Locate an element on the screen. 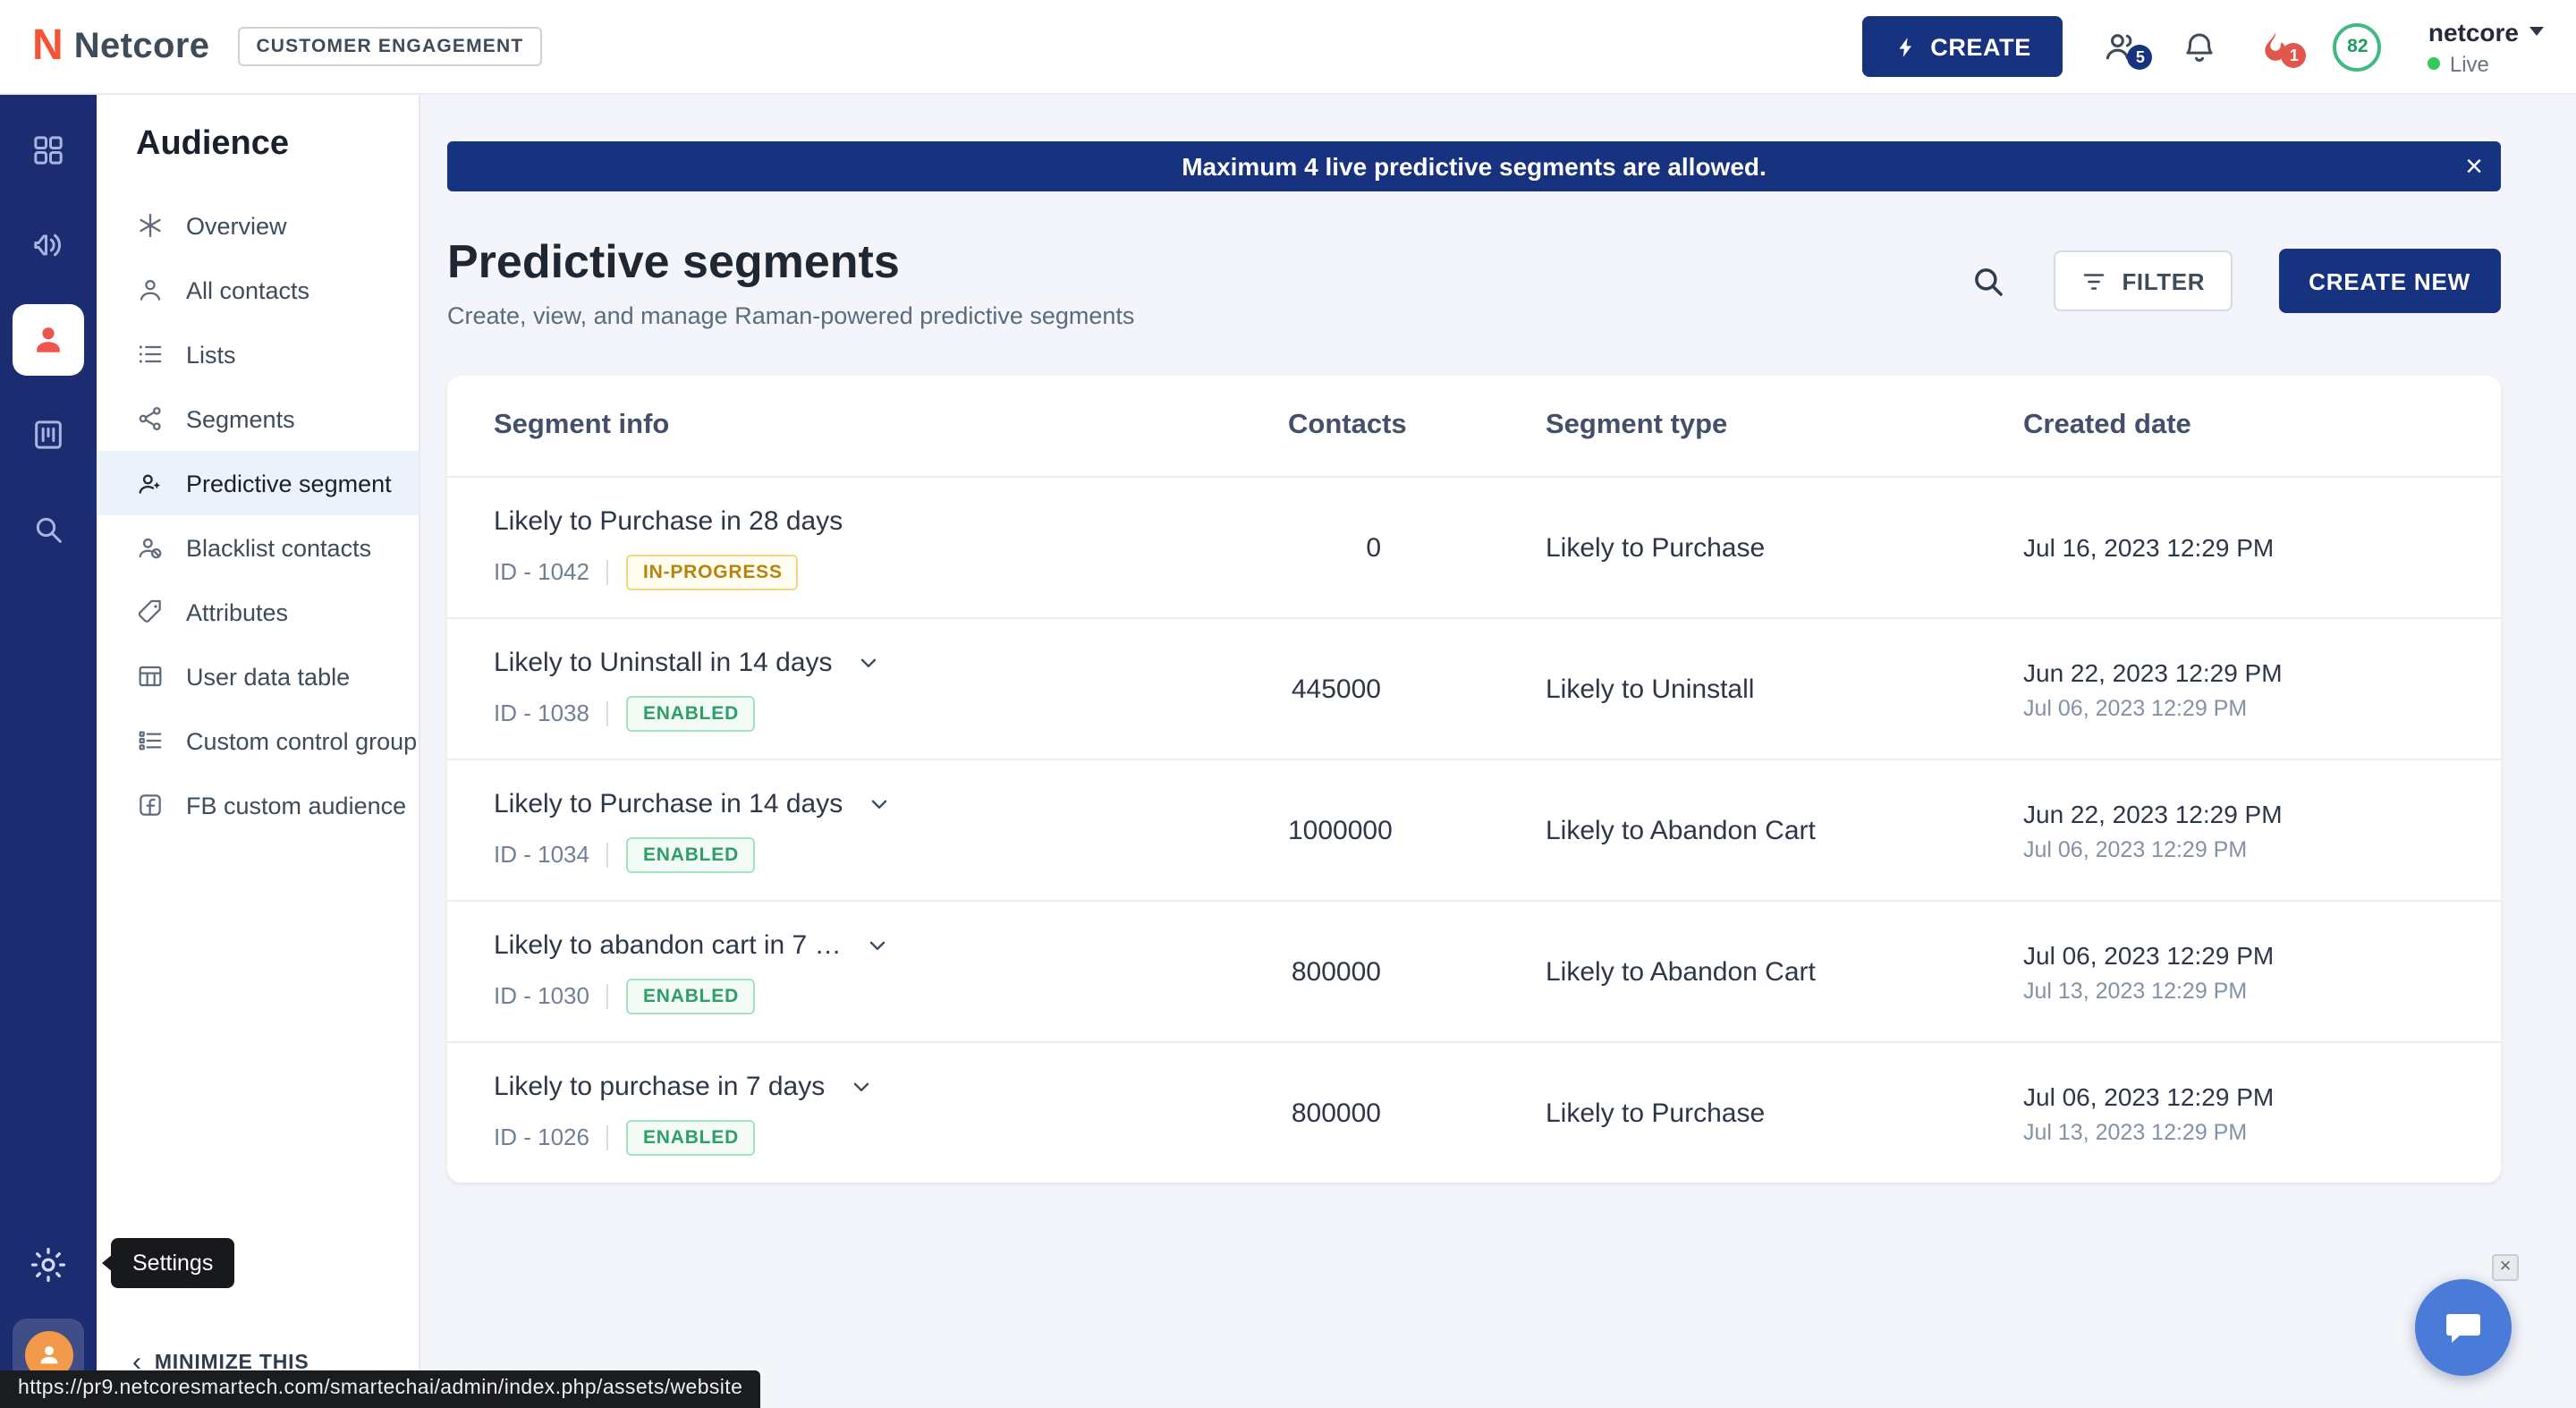 This screenshot has width=2576, height=1408. sidebar-item-fb-custom-audience: FB custom audience is located at coordinates (258, 805).